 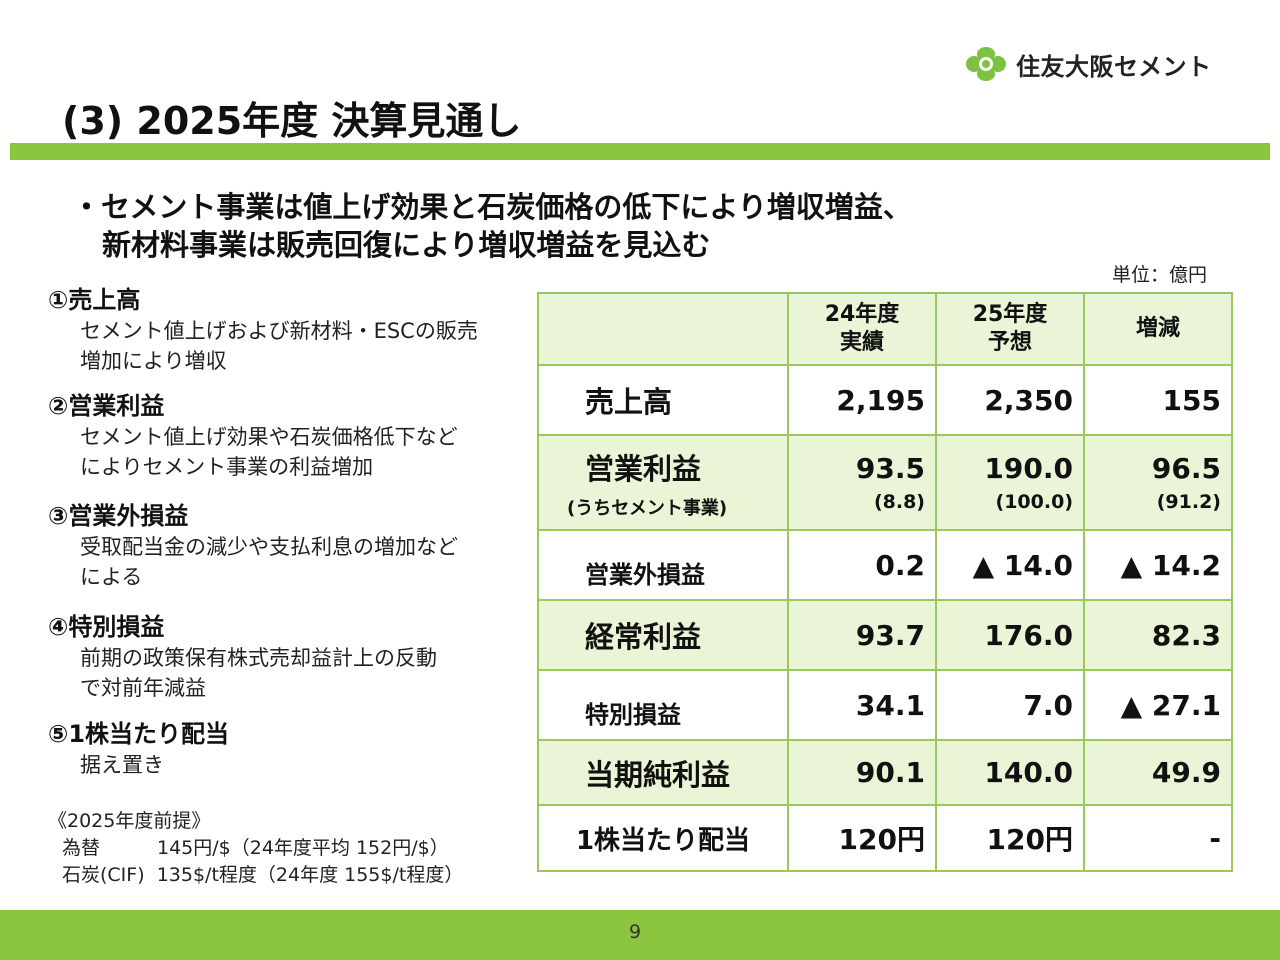 I want to click on point-heading: ⑤1株当たり配当, so click(x=139, y=734).